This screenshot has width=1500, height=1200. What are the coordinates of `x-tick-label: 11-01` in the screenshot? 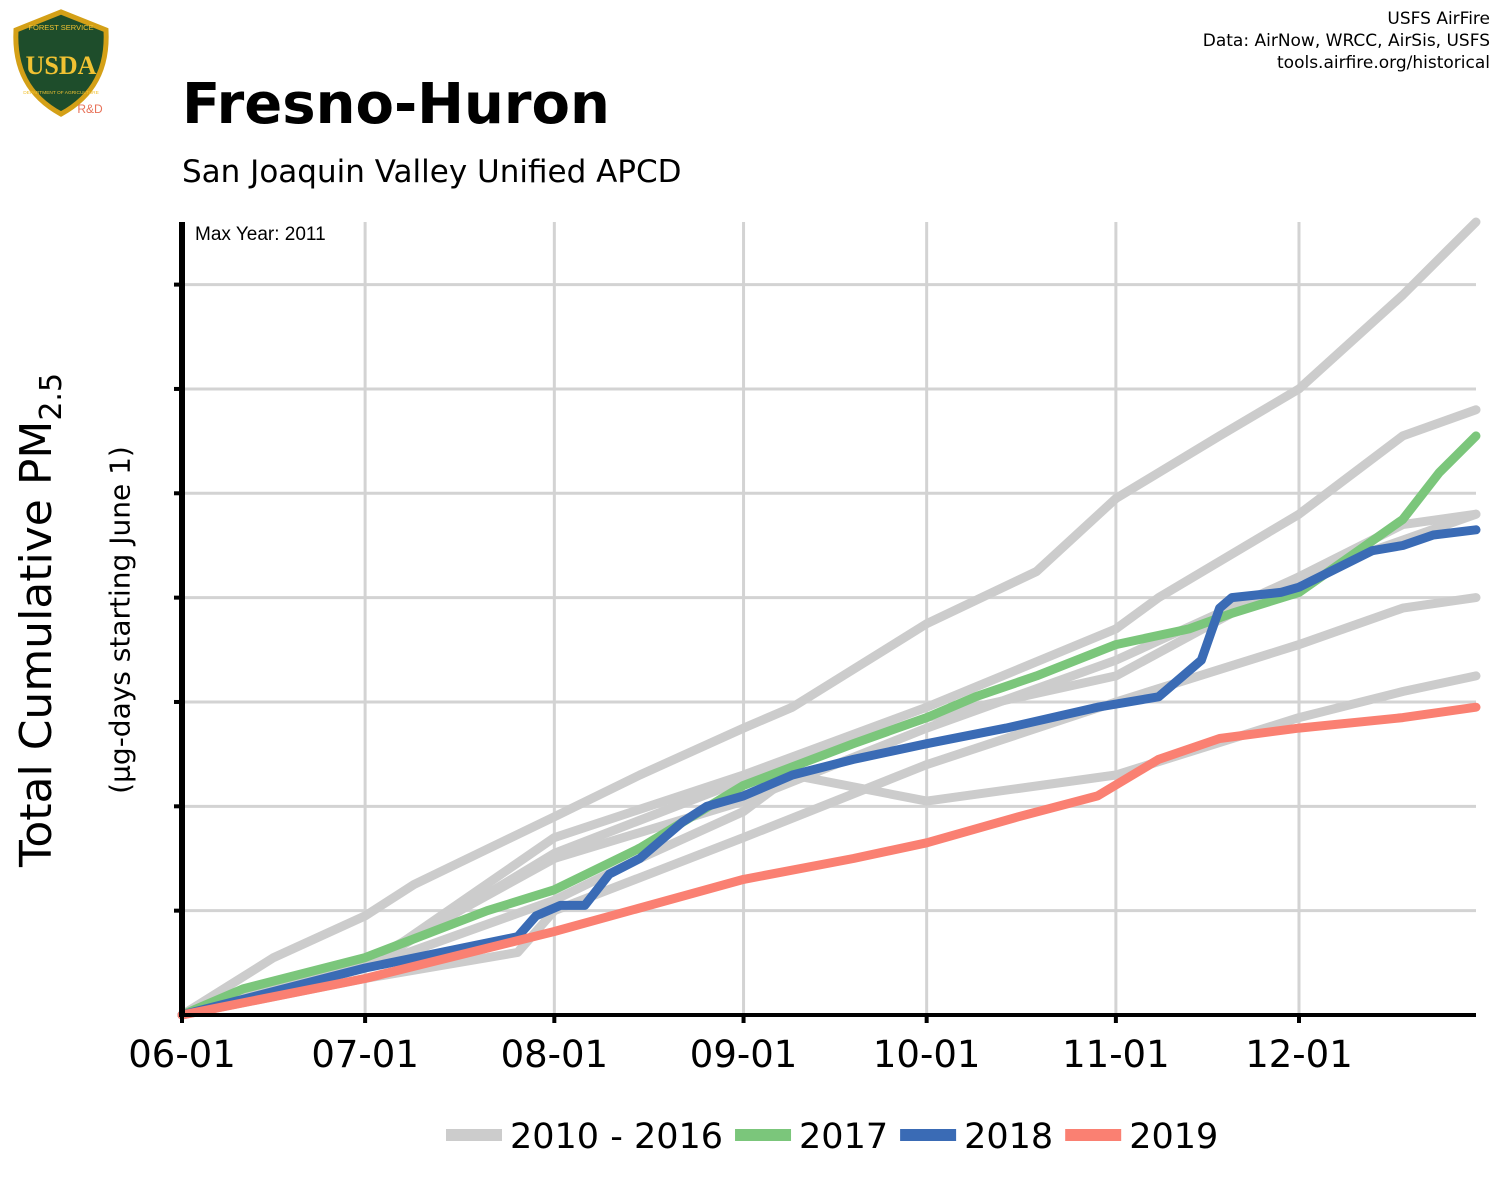 It's located at (1116, 1054).